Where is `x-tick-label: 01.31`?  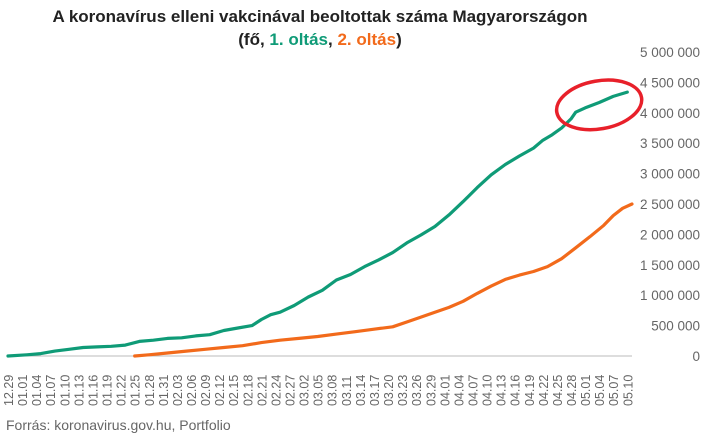
x-tick-label: 01.31 is located at coordinates (164, 390).